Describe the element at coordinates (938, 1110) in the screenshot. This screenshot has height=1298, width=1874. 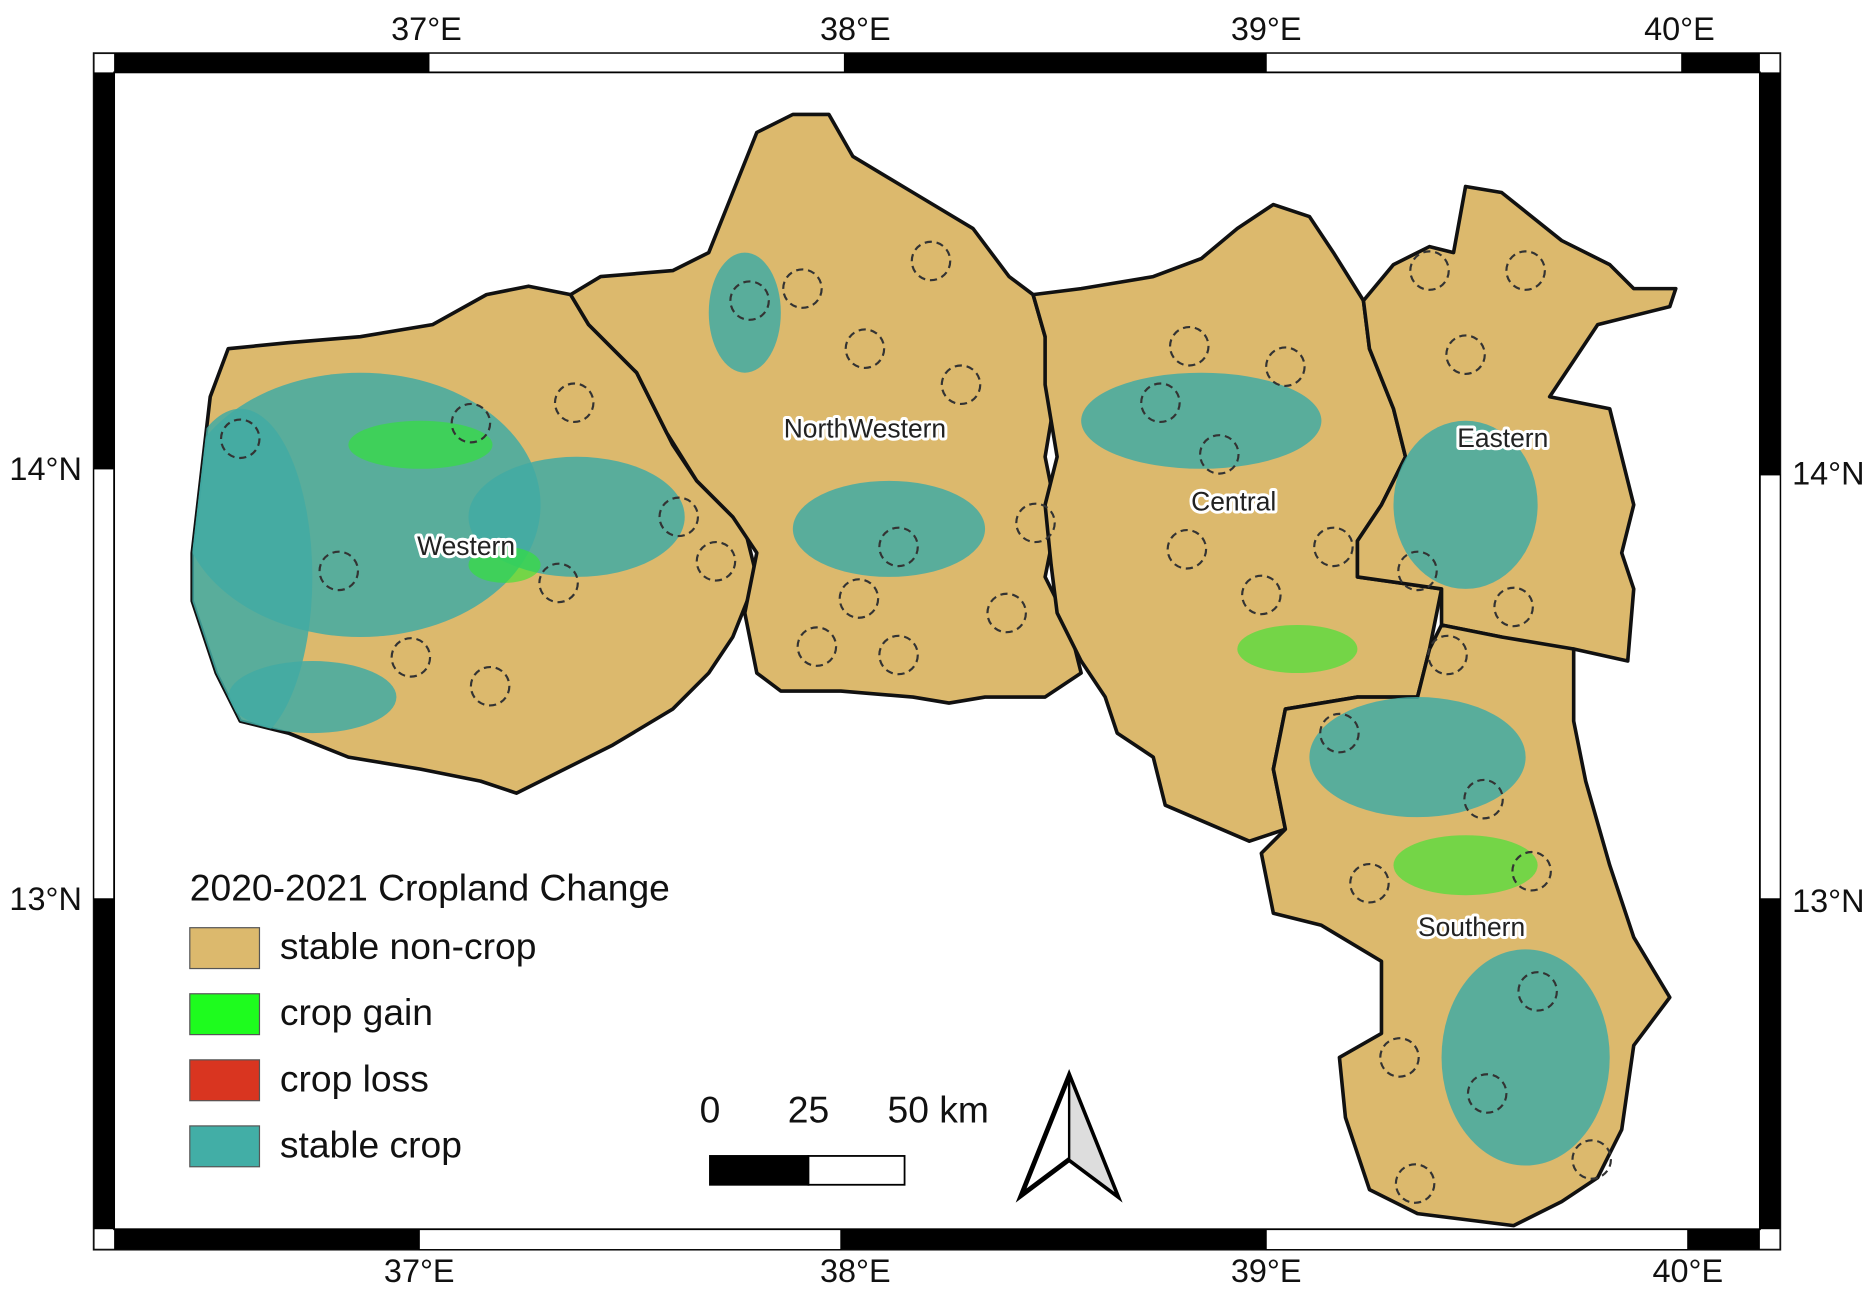
I see `scale-label: 50 km` at that location.